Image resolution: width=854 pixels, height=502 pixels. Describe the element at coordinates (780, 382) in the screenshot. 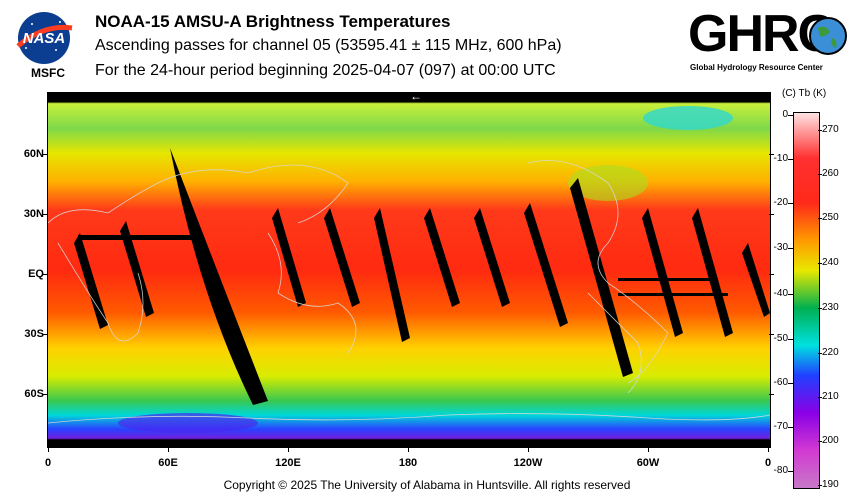

I see `colorbar-celsius-label: -60` at that location.